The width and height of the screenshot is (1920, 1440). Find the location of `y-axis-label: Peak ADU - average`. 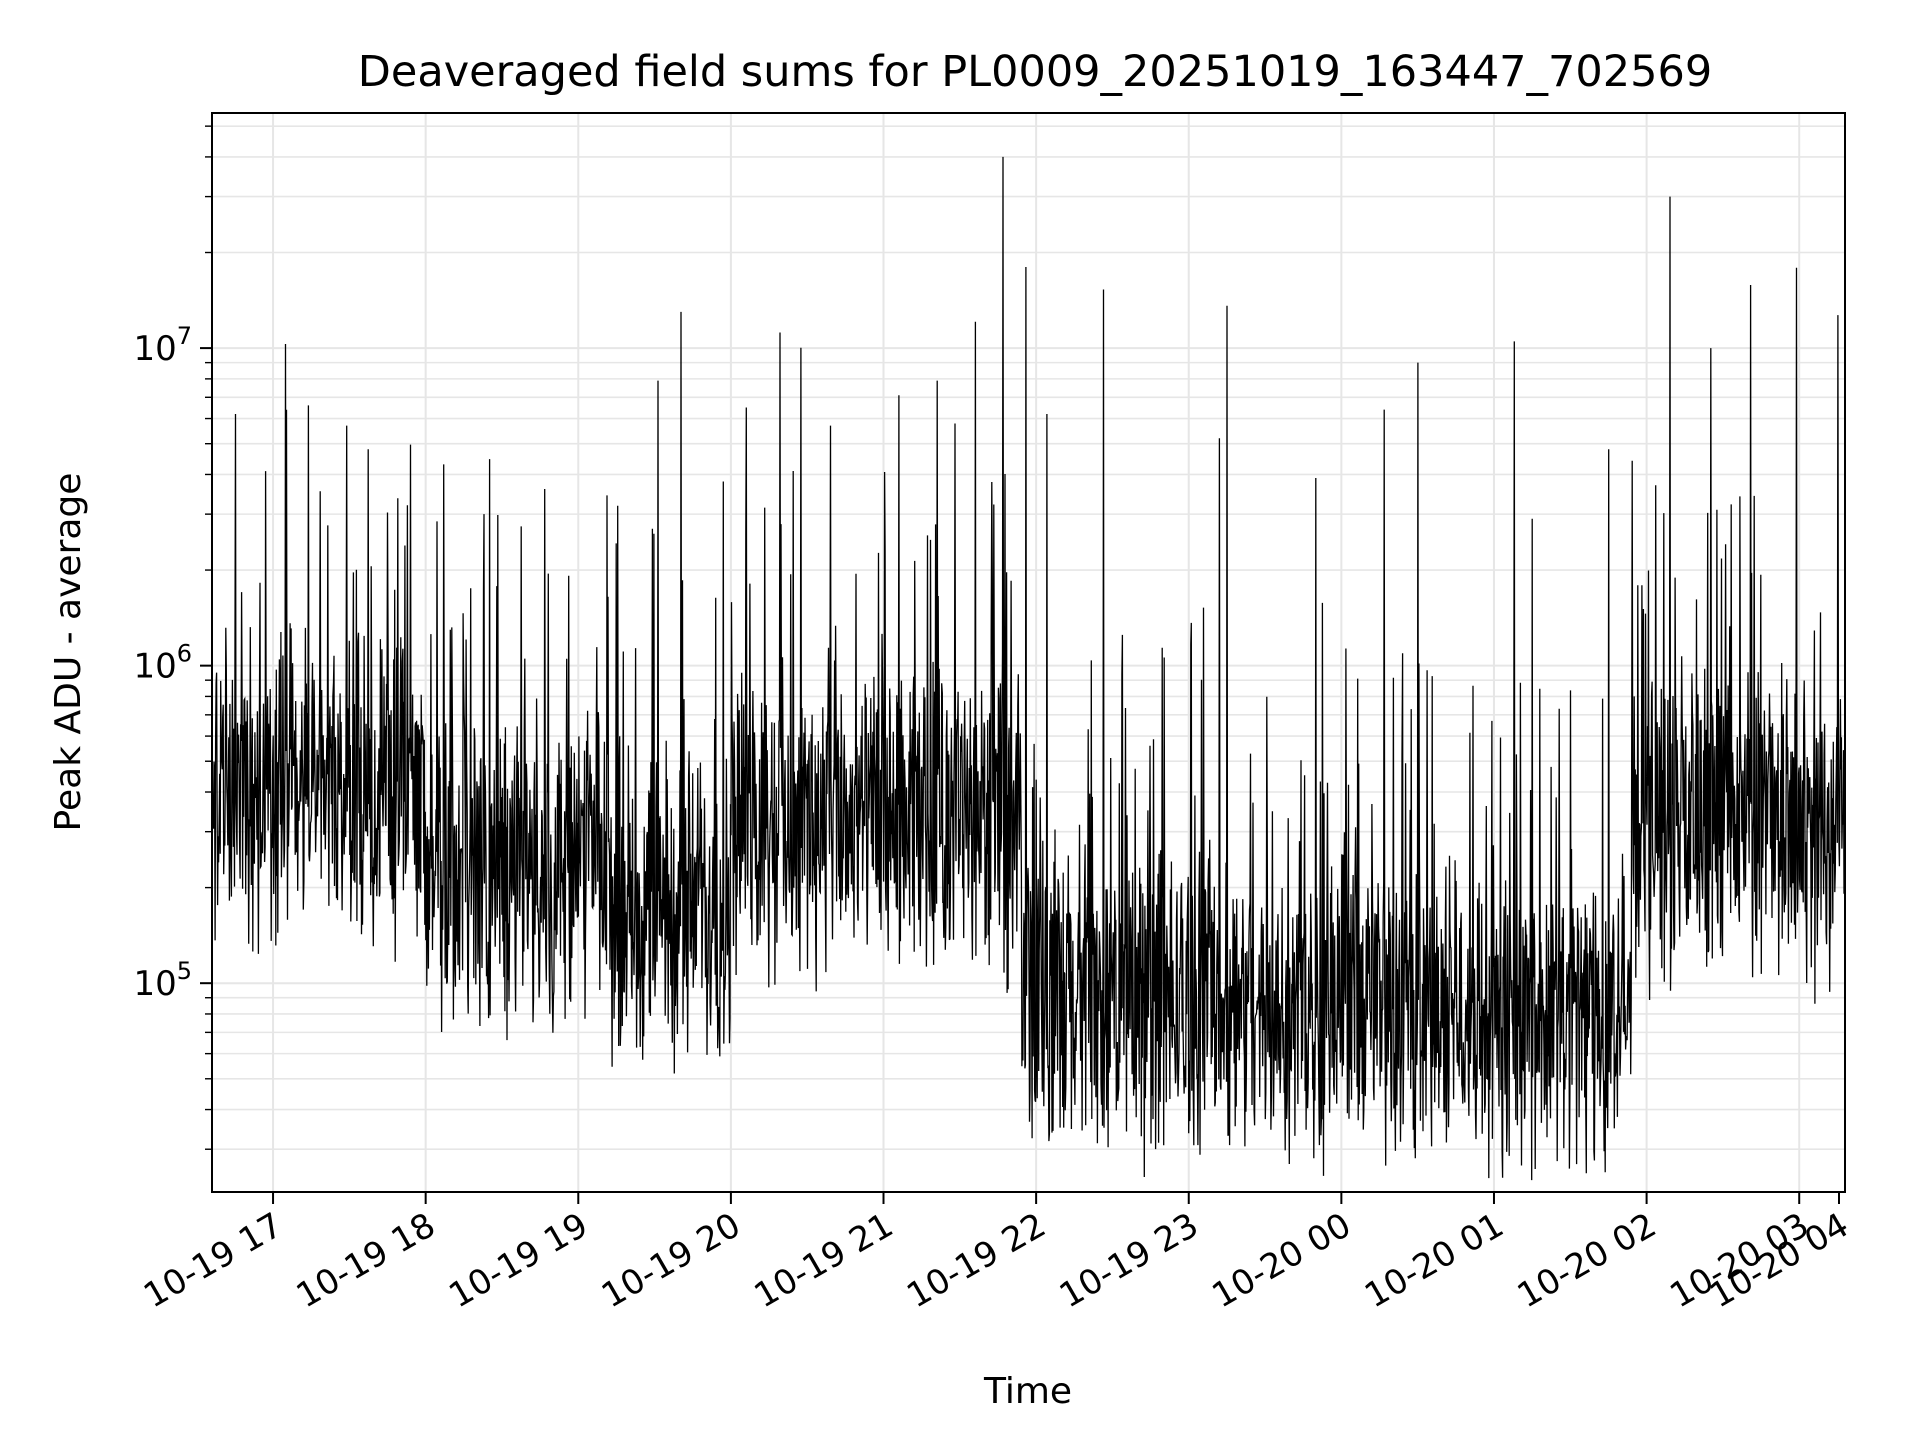

y-axis-label: Peak ADU - average is located at coordinates (68, 652).